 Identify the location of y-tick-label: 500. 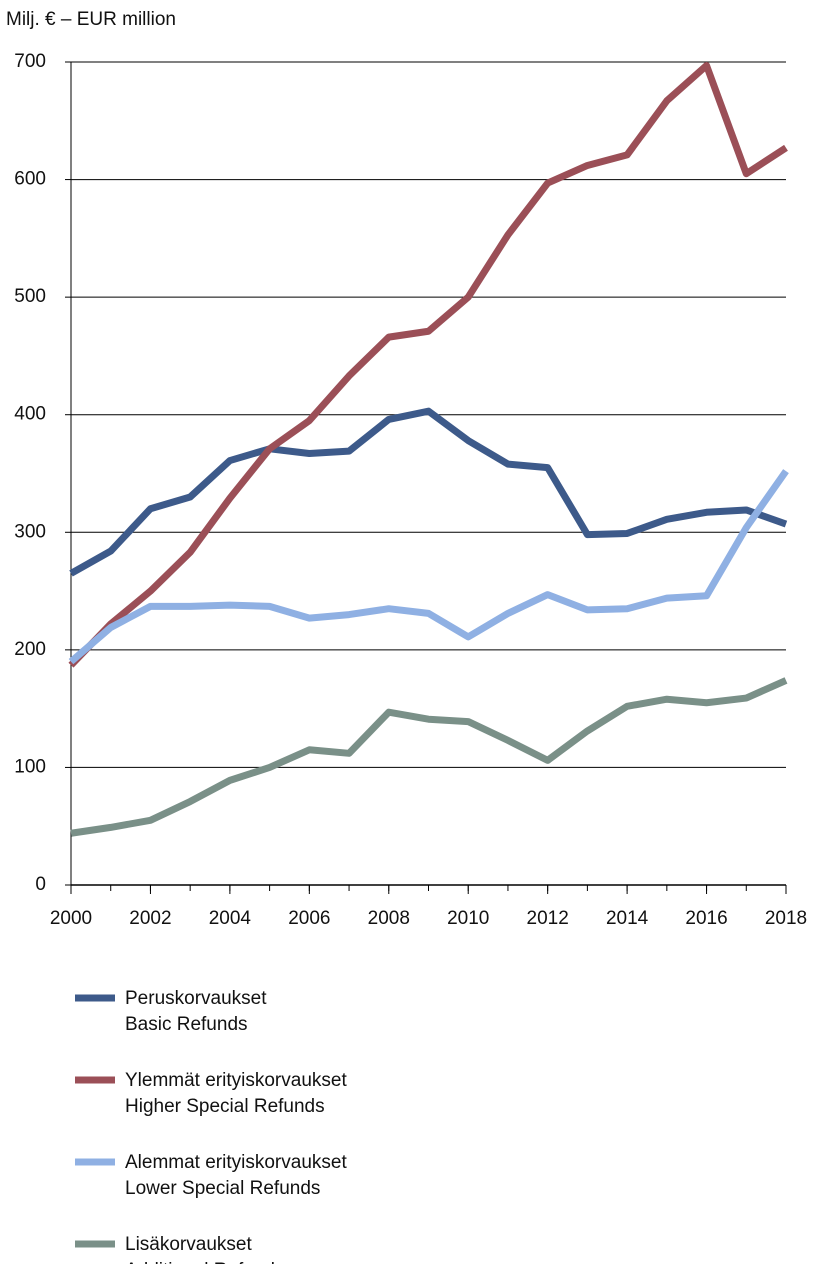
(30, 296).